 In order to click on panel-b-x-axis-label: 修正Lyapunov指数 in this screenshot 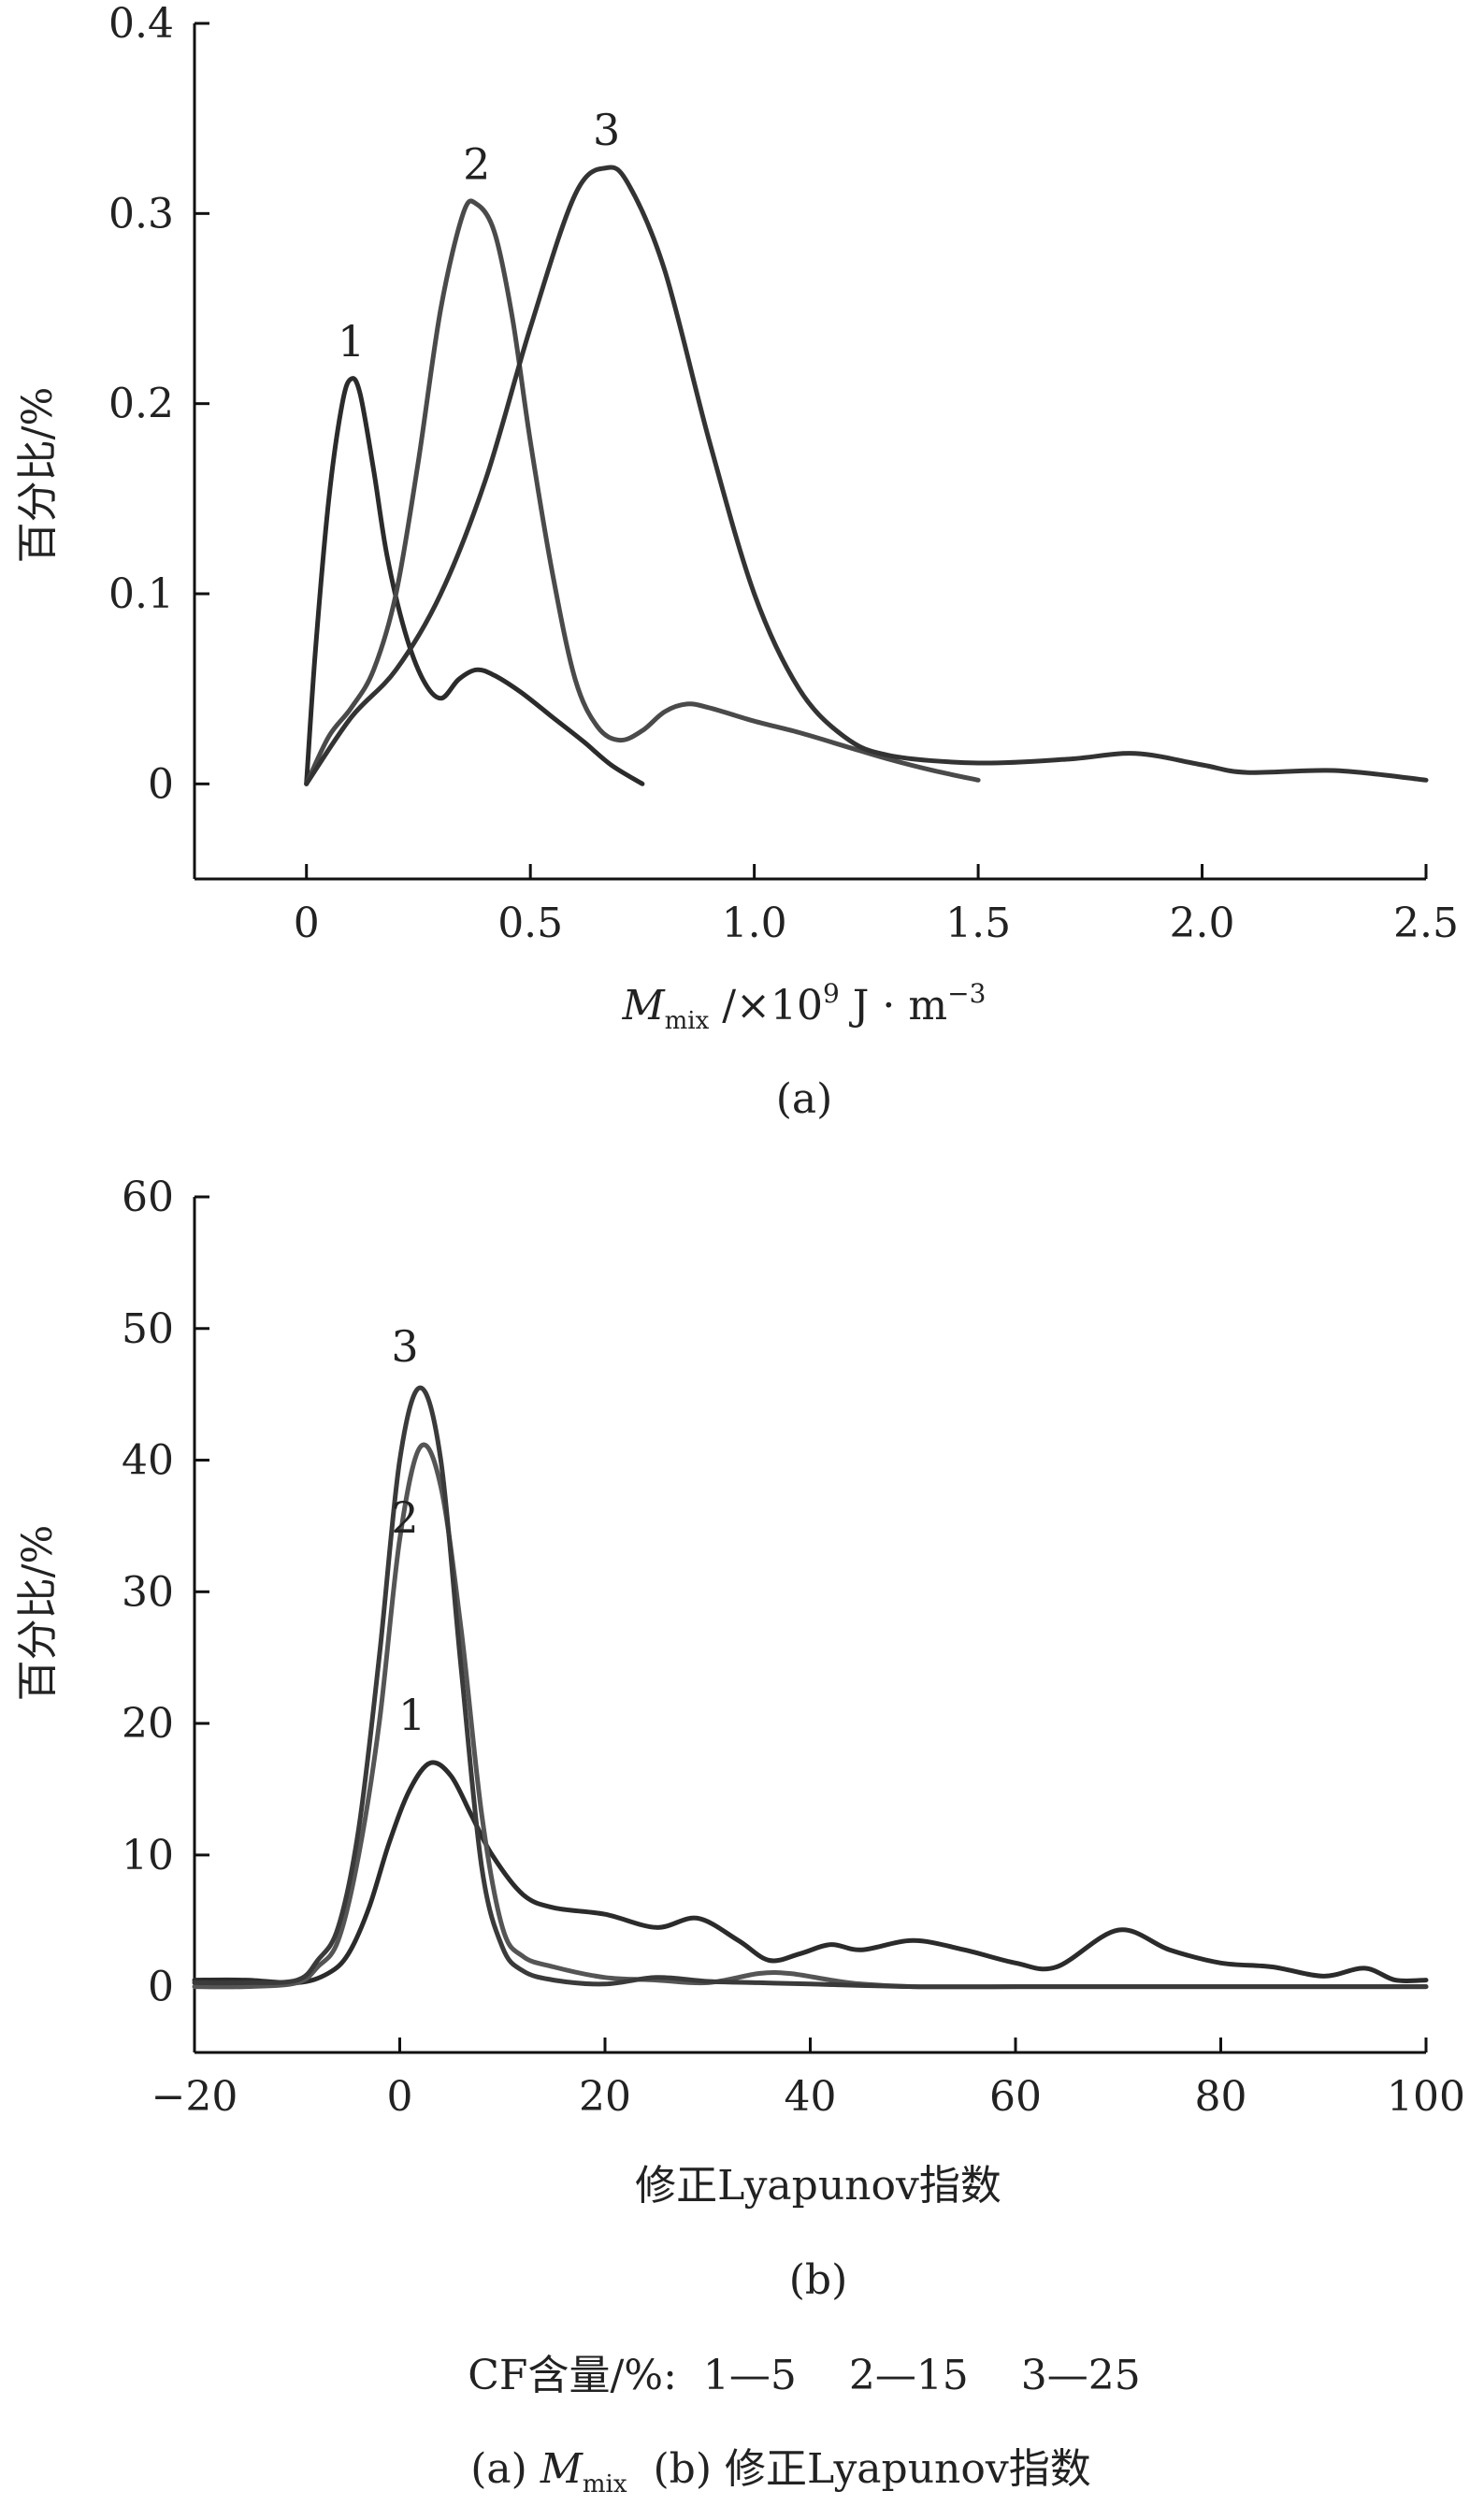, I will do `click(818, 2186)`.